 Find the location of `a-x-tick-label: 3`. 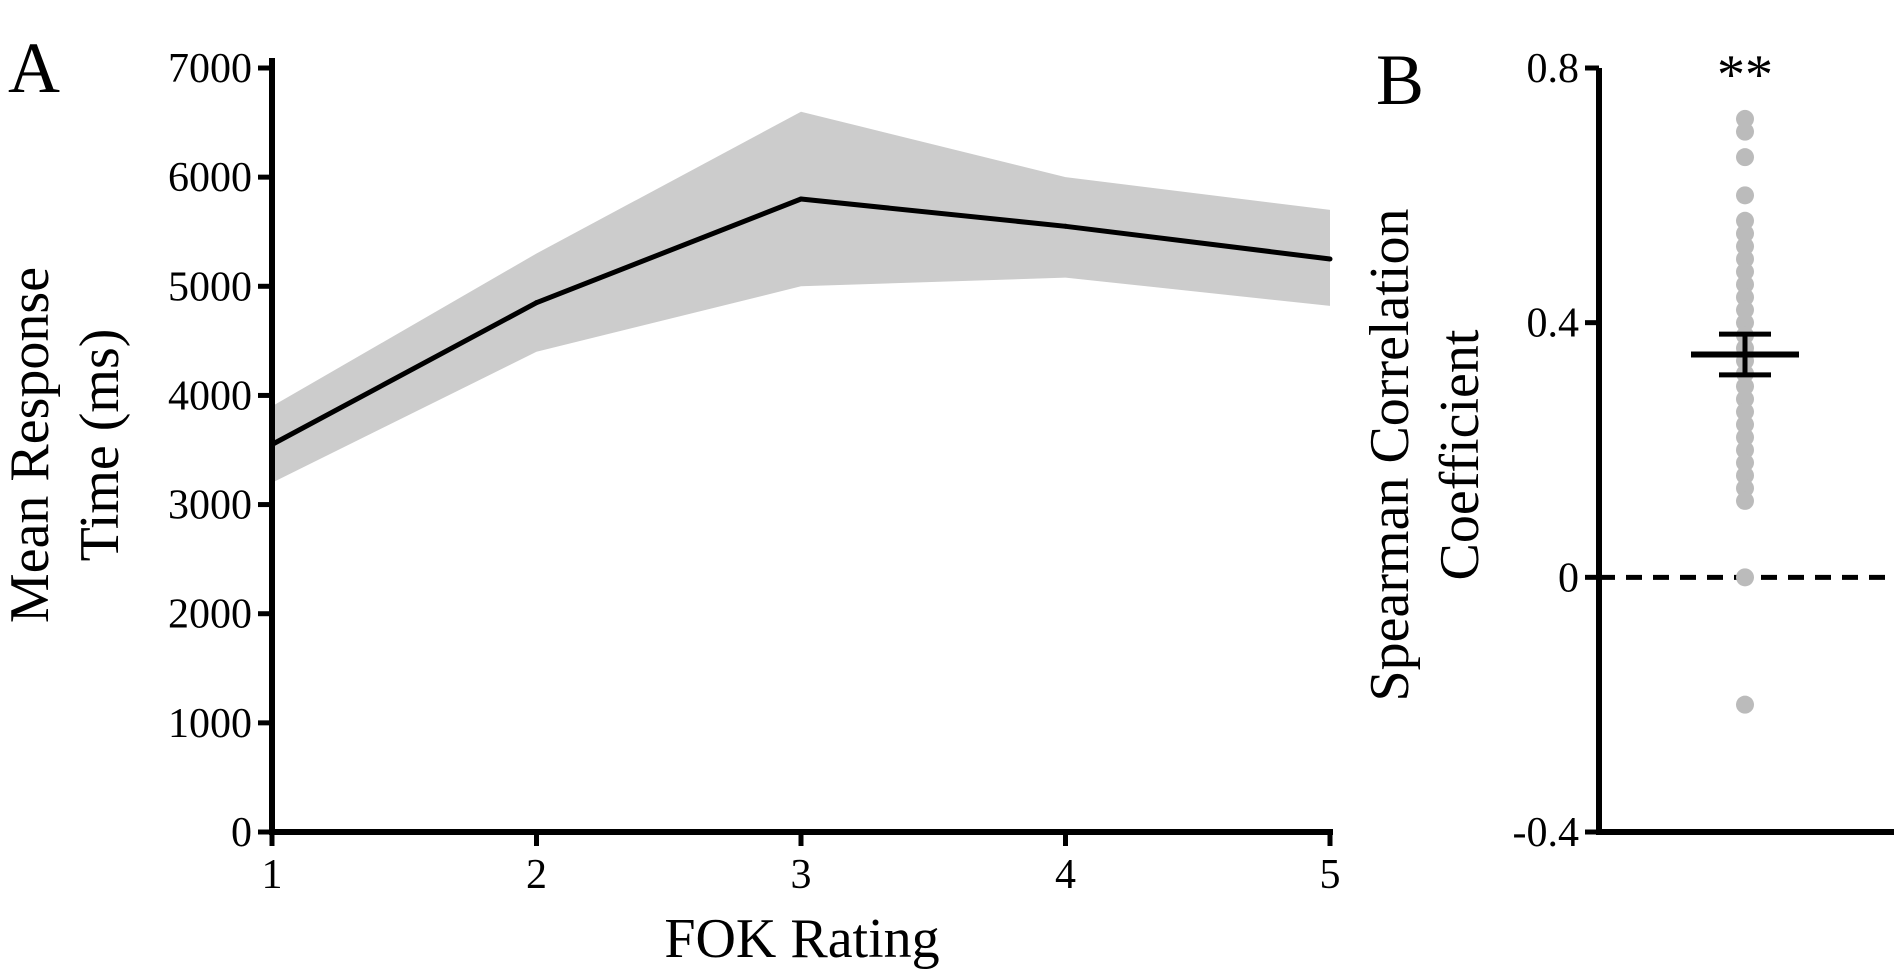

a-x-tick-label: 3 is located at coordinates (801, 875).